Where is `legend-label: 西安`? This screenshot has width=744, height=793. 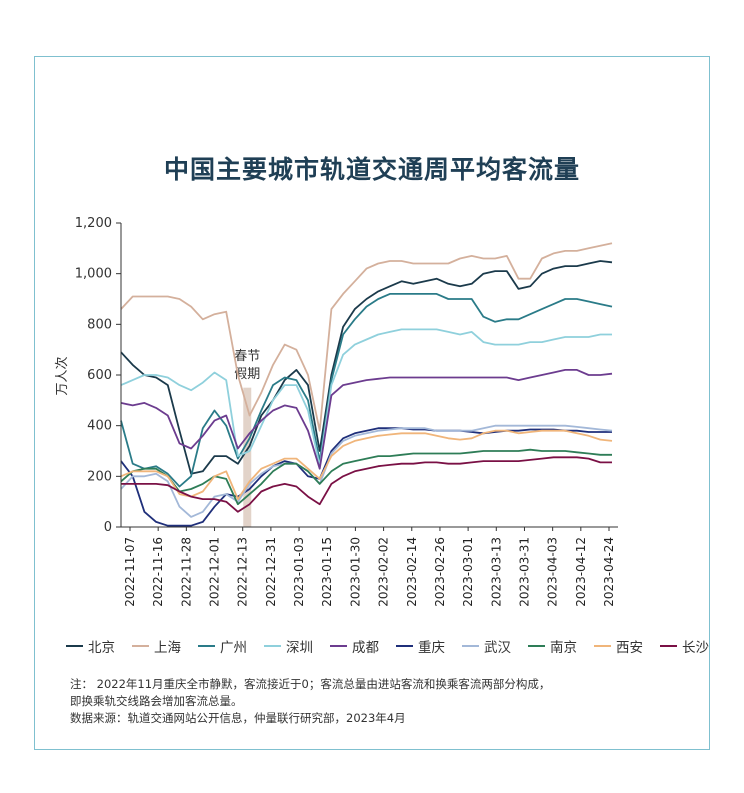
legend-label: 西安 is located at coordinates (629, 648).